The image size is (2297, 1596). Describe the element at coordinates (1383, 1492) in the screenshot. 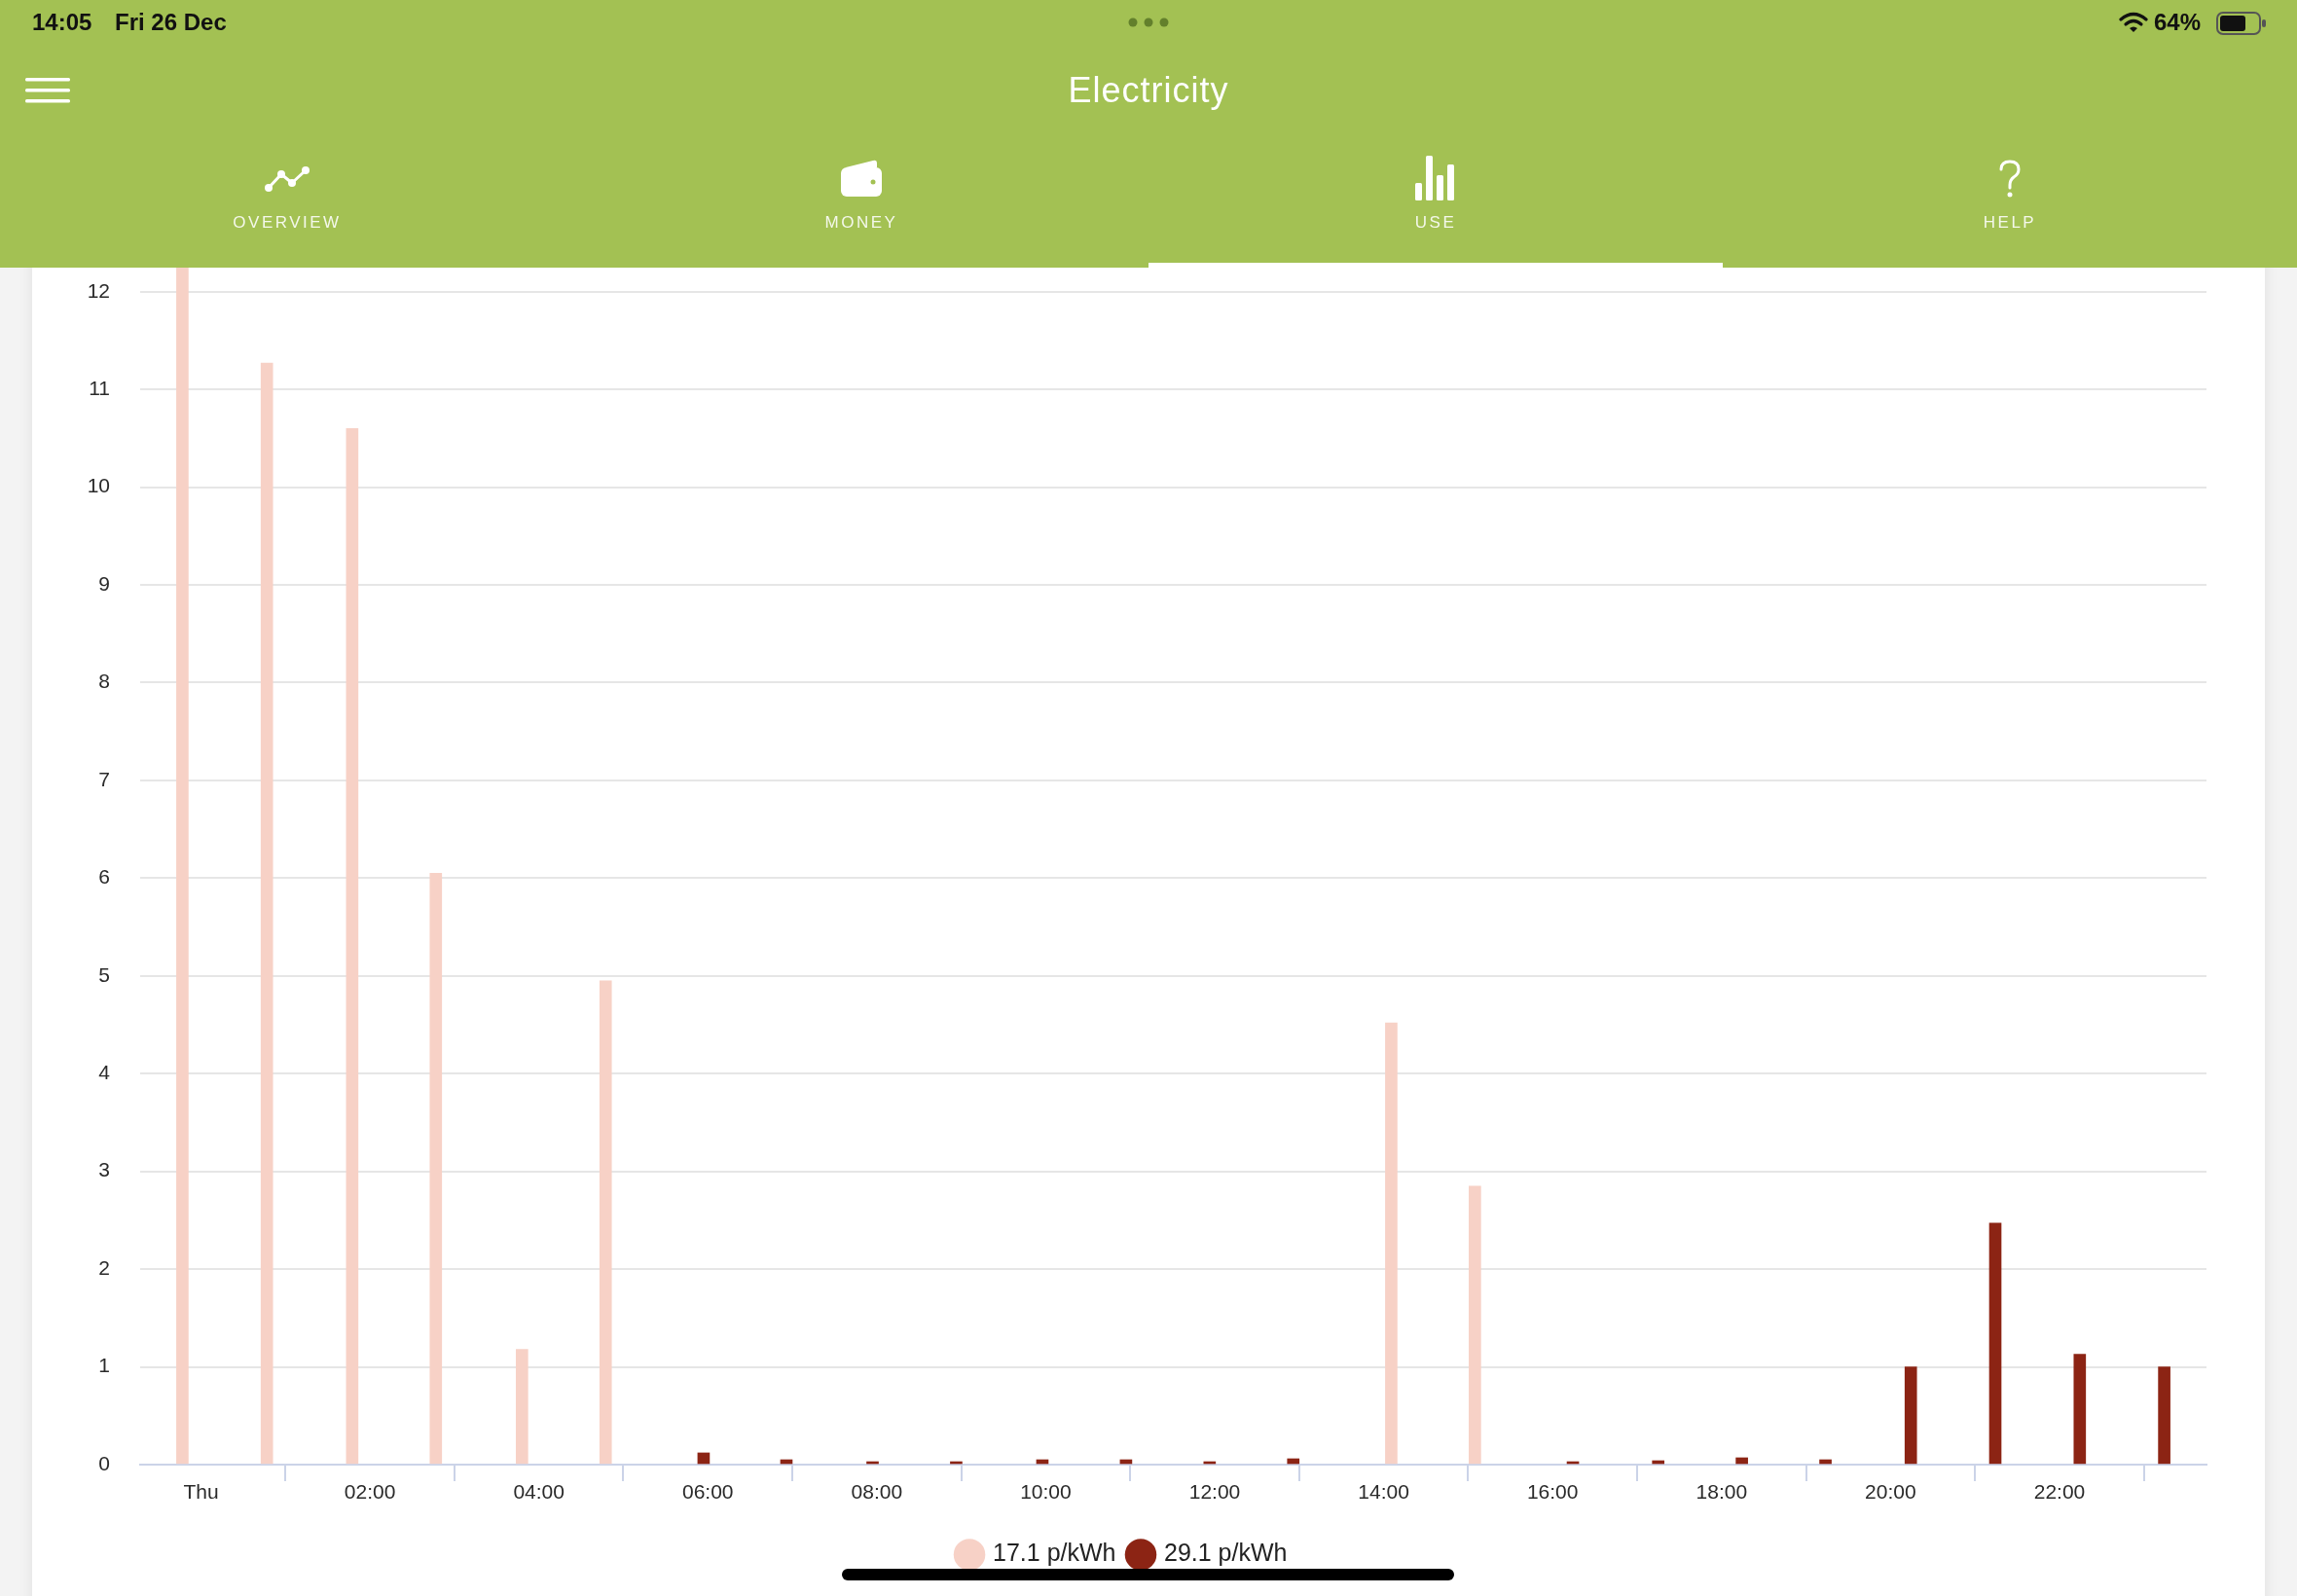

I see `x-tick-label: 14:00` at that location.